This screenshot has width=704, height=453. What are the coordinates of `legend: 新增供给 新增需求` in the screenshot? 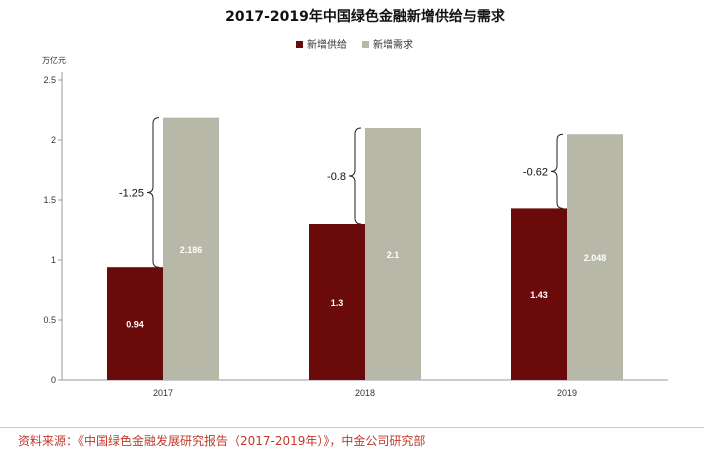 It's located at (354, 44).